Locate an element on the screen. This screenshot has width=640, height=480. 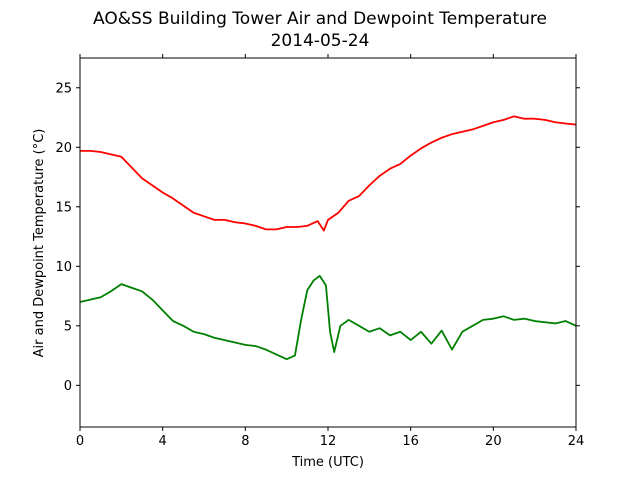
x-tick-label: 12 is located at coordinates (328, 441).